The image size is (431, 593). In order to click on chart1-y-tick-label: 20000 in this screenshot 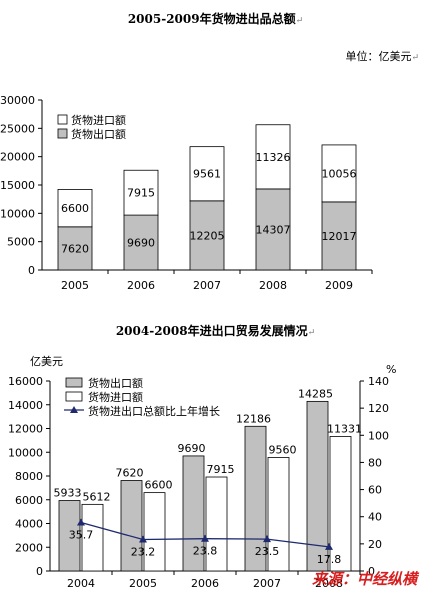, I will do `click(17, 157)`.